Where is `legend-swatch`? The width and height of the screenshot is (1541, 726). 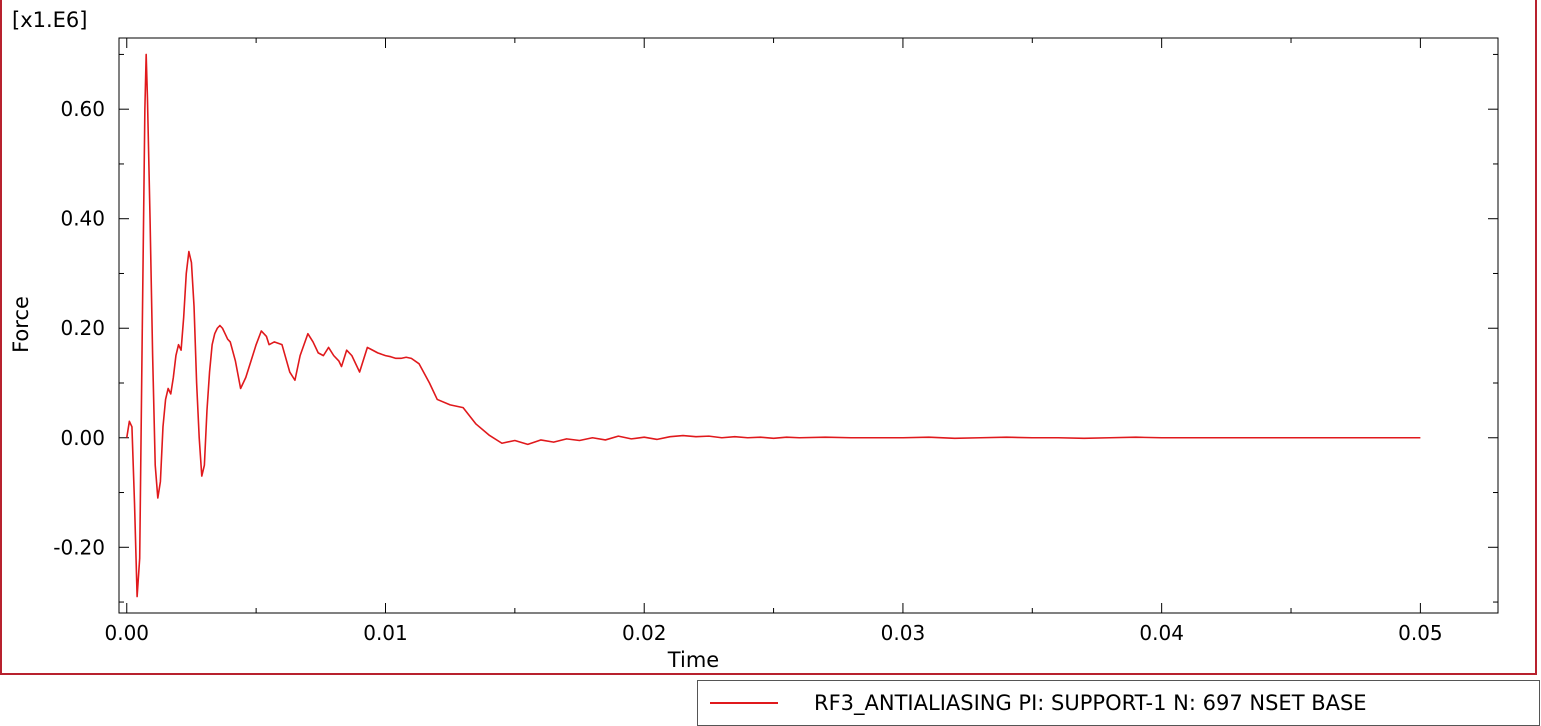 legend-swatch is located at coordinates (744, 703).